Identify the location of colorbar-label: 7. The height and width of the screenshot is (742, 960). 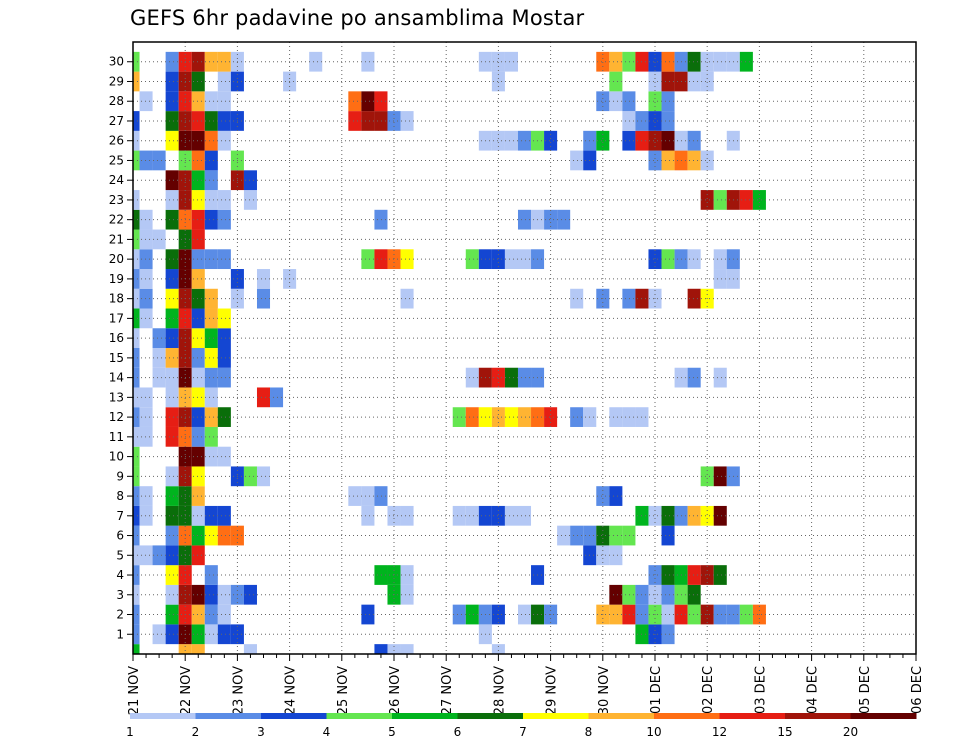
(523, 732).